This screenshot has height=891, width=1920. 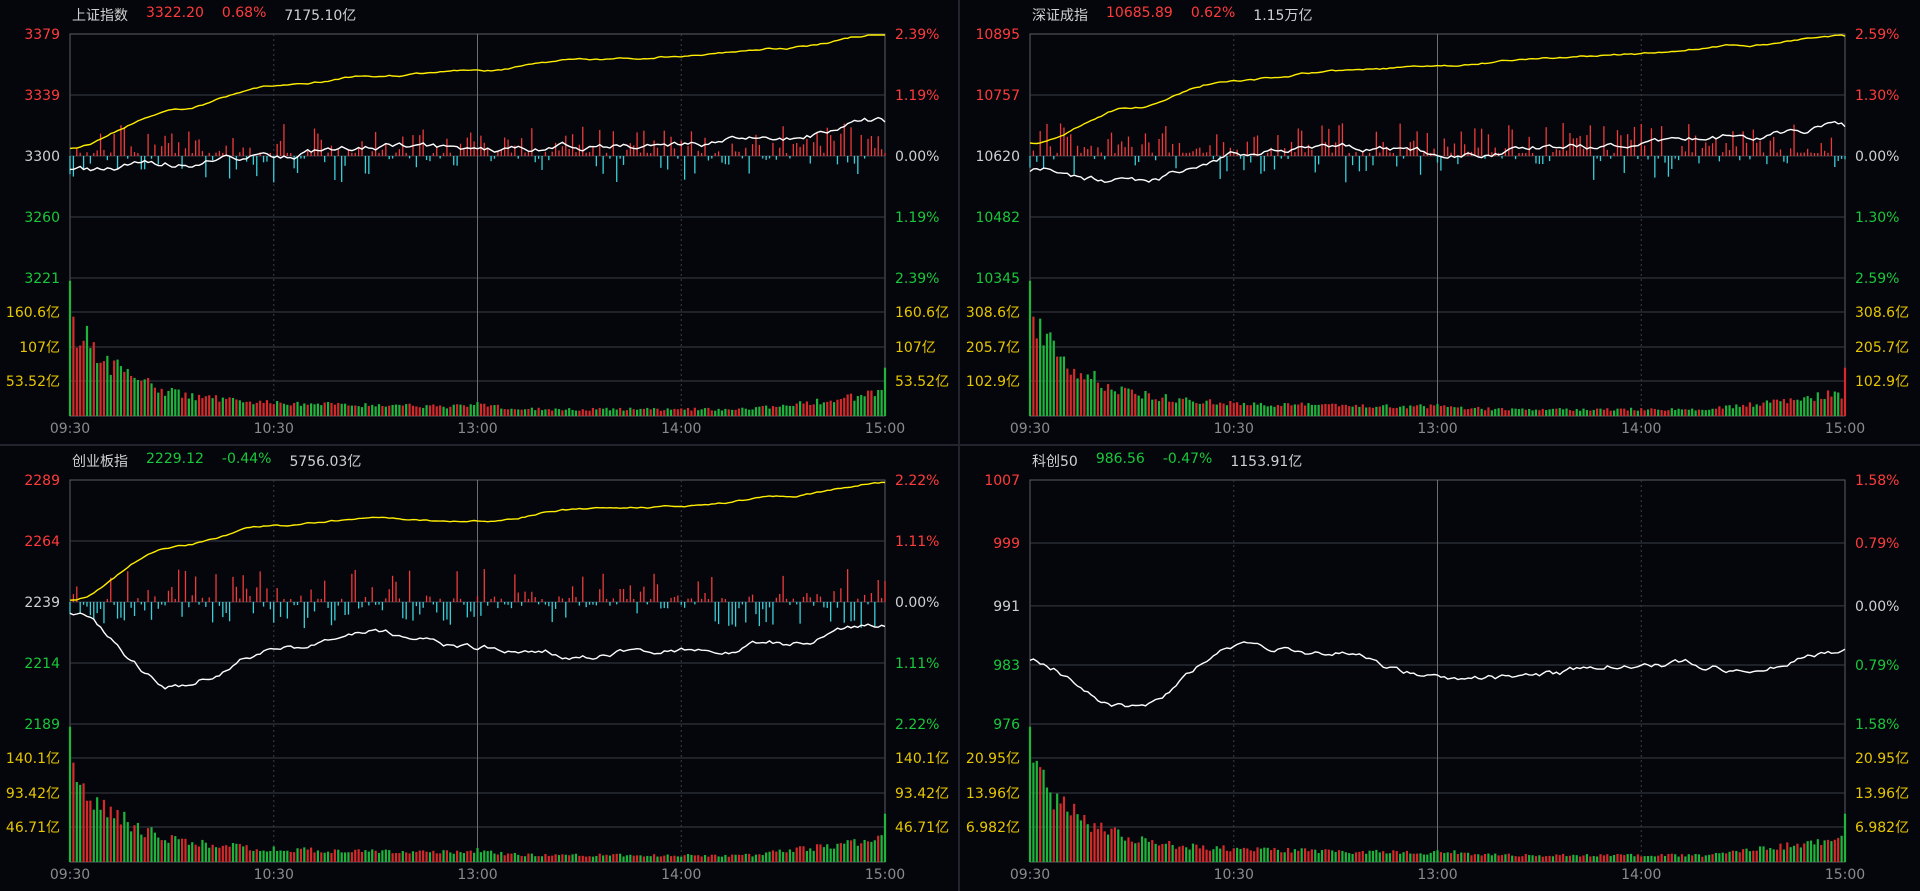 What do you see at coordinates (915, 348) in the screenshot?
I see `volume-tick-label-right: 107亿` at bounding box center [915, 348].